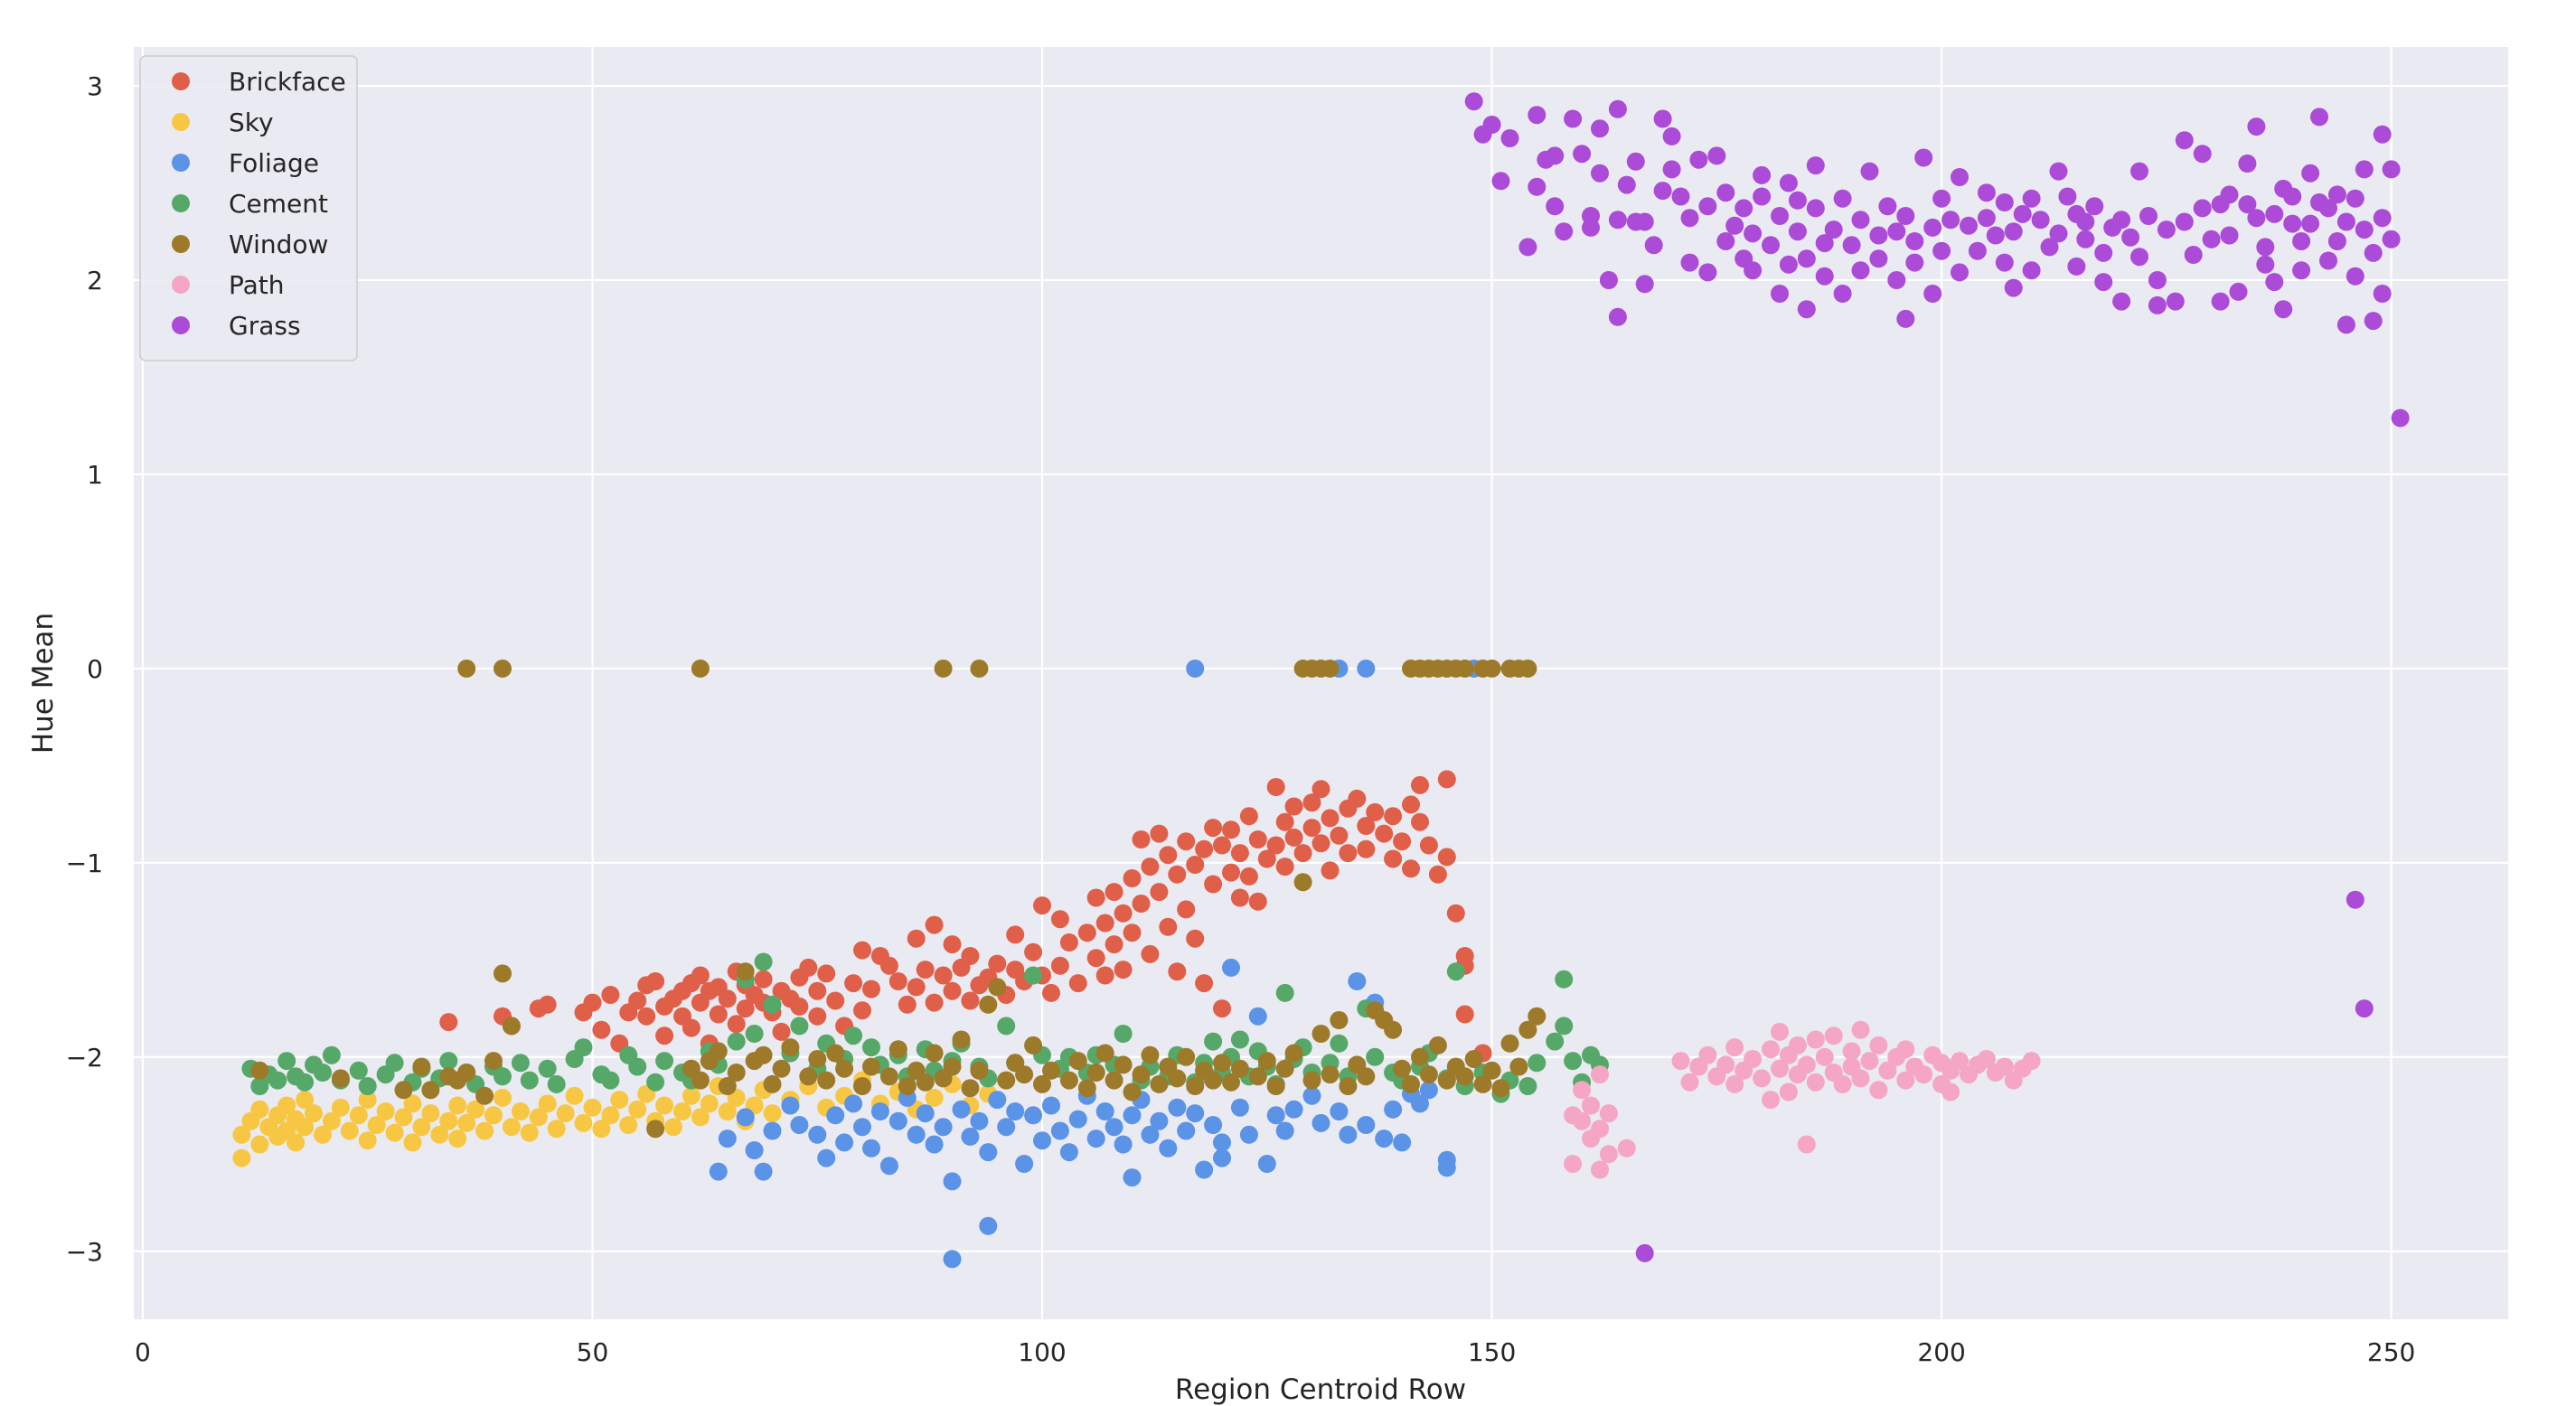  I want to click on x-tick-label: 250, so click(2391, 1352).